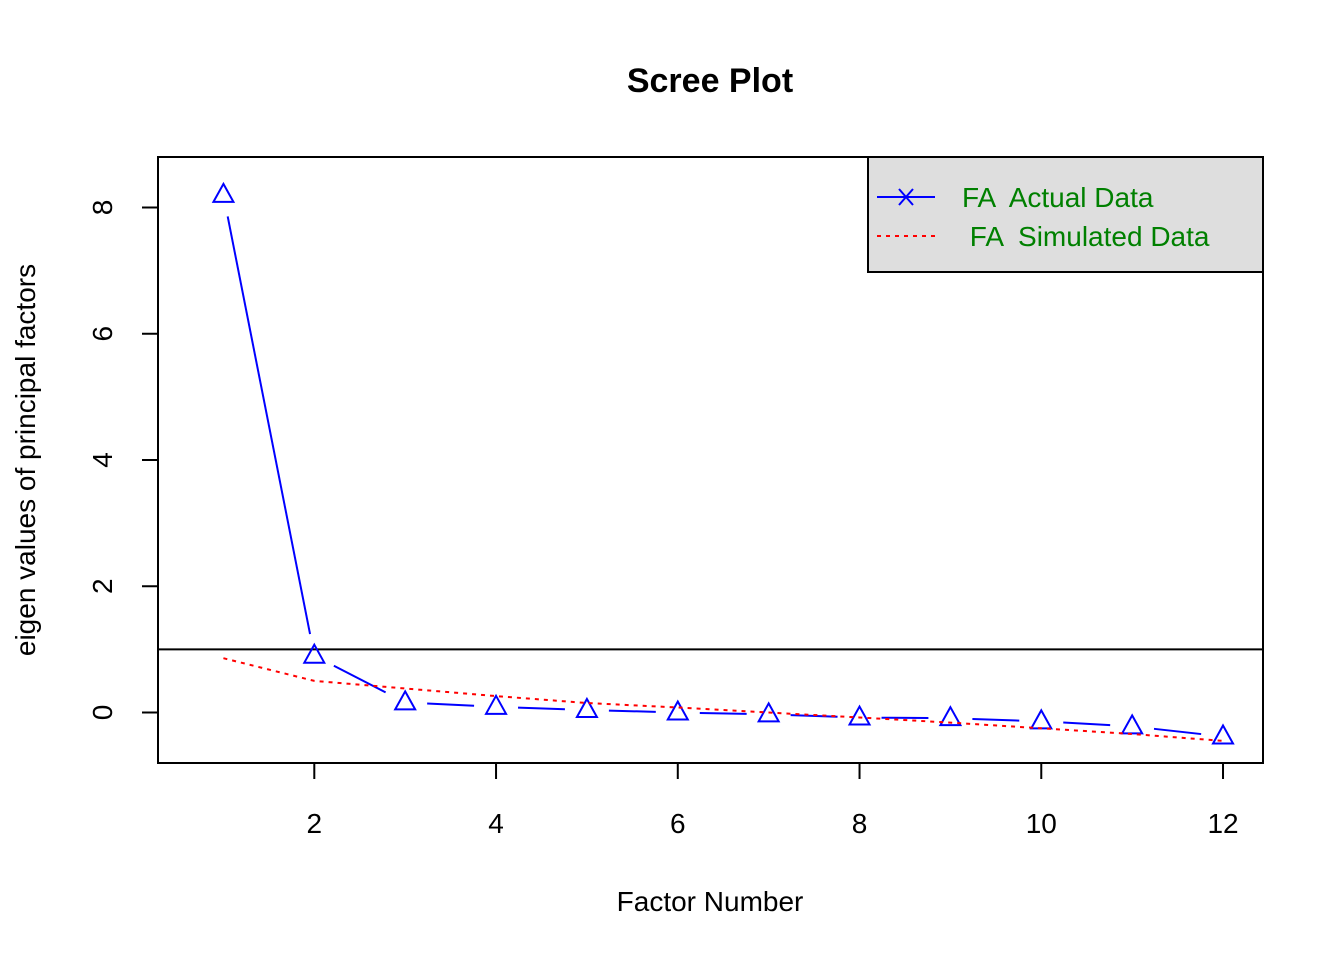 The width and height of the screenshot is (1344, 960). I want to click on x-tick-label: 6, so click(678, 823).